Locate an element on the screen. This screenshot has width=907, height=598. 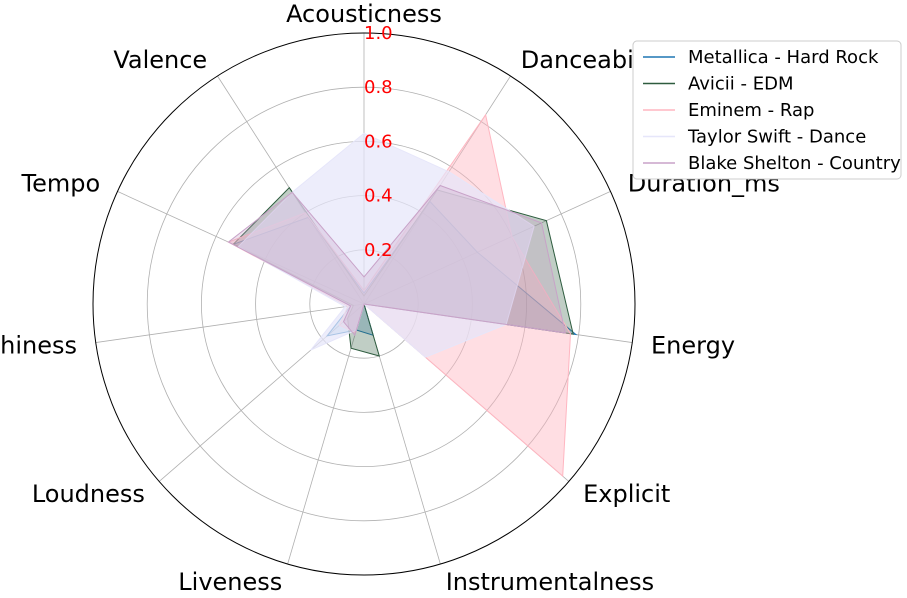
spoke-line is located at coordinates (230, 323).